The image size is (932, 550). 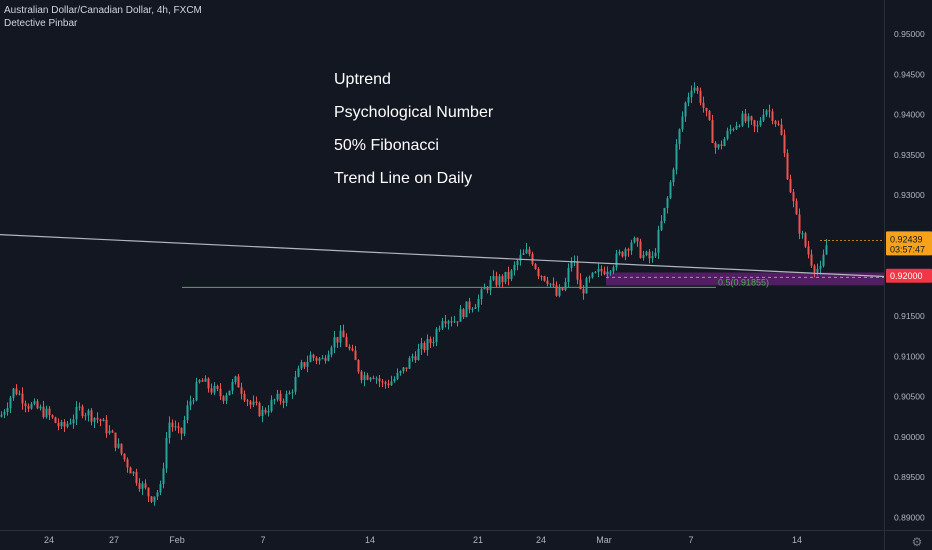 I want to click on y-tick-label: 0.93500, so click(x=909, y=155).